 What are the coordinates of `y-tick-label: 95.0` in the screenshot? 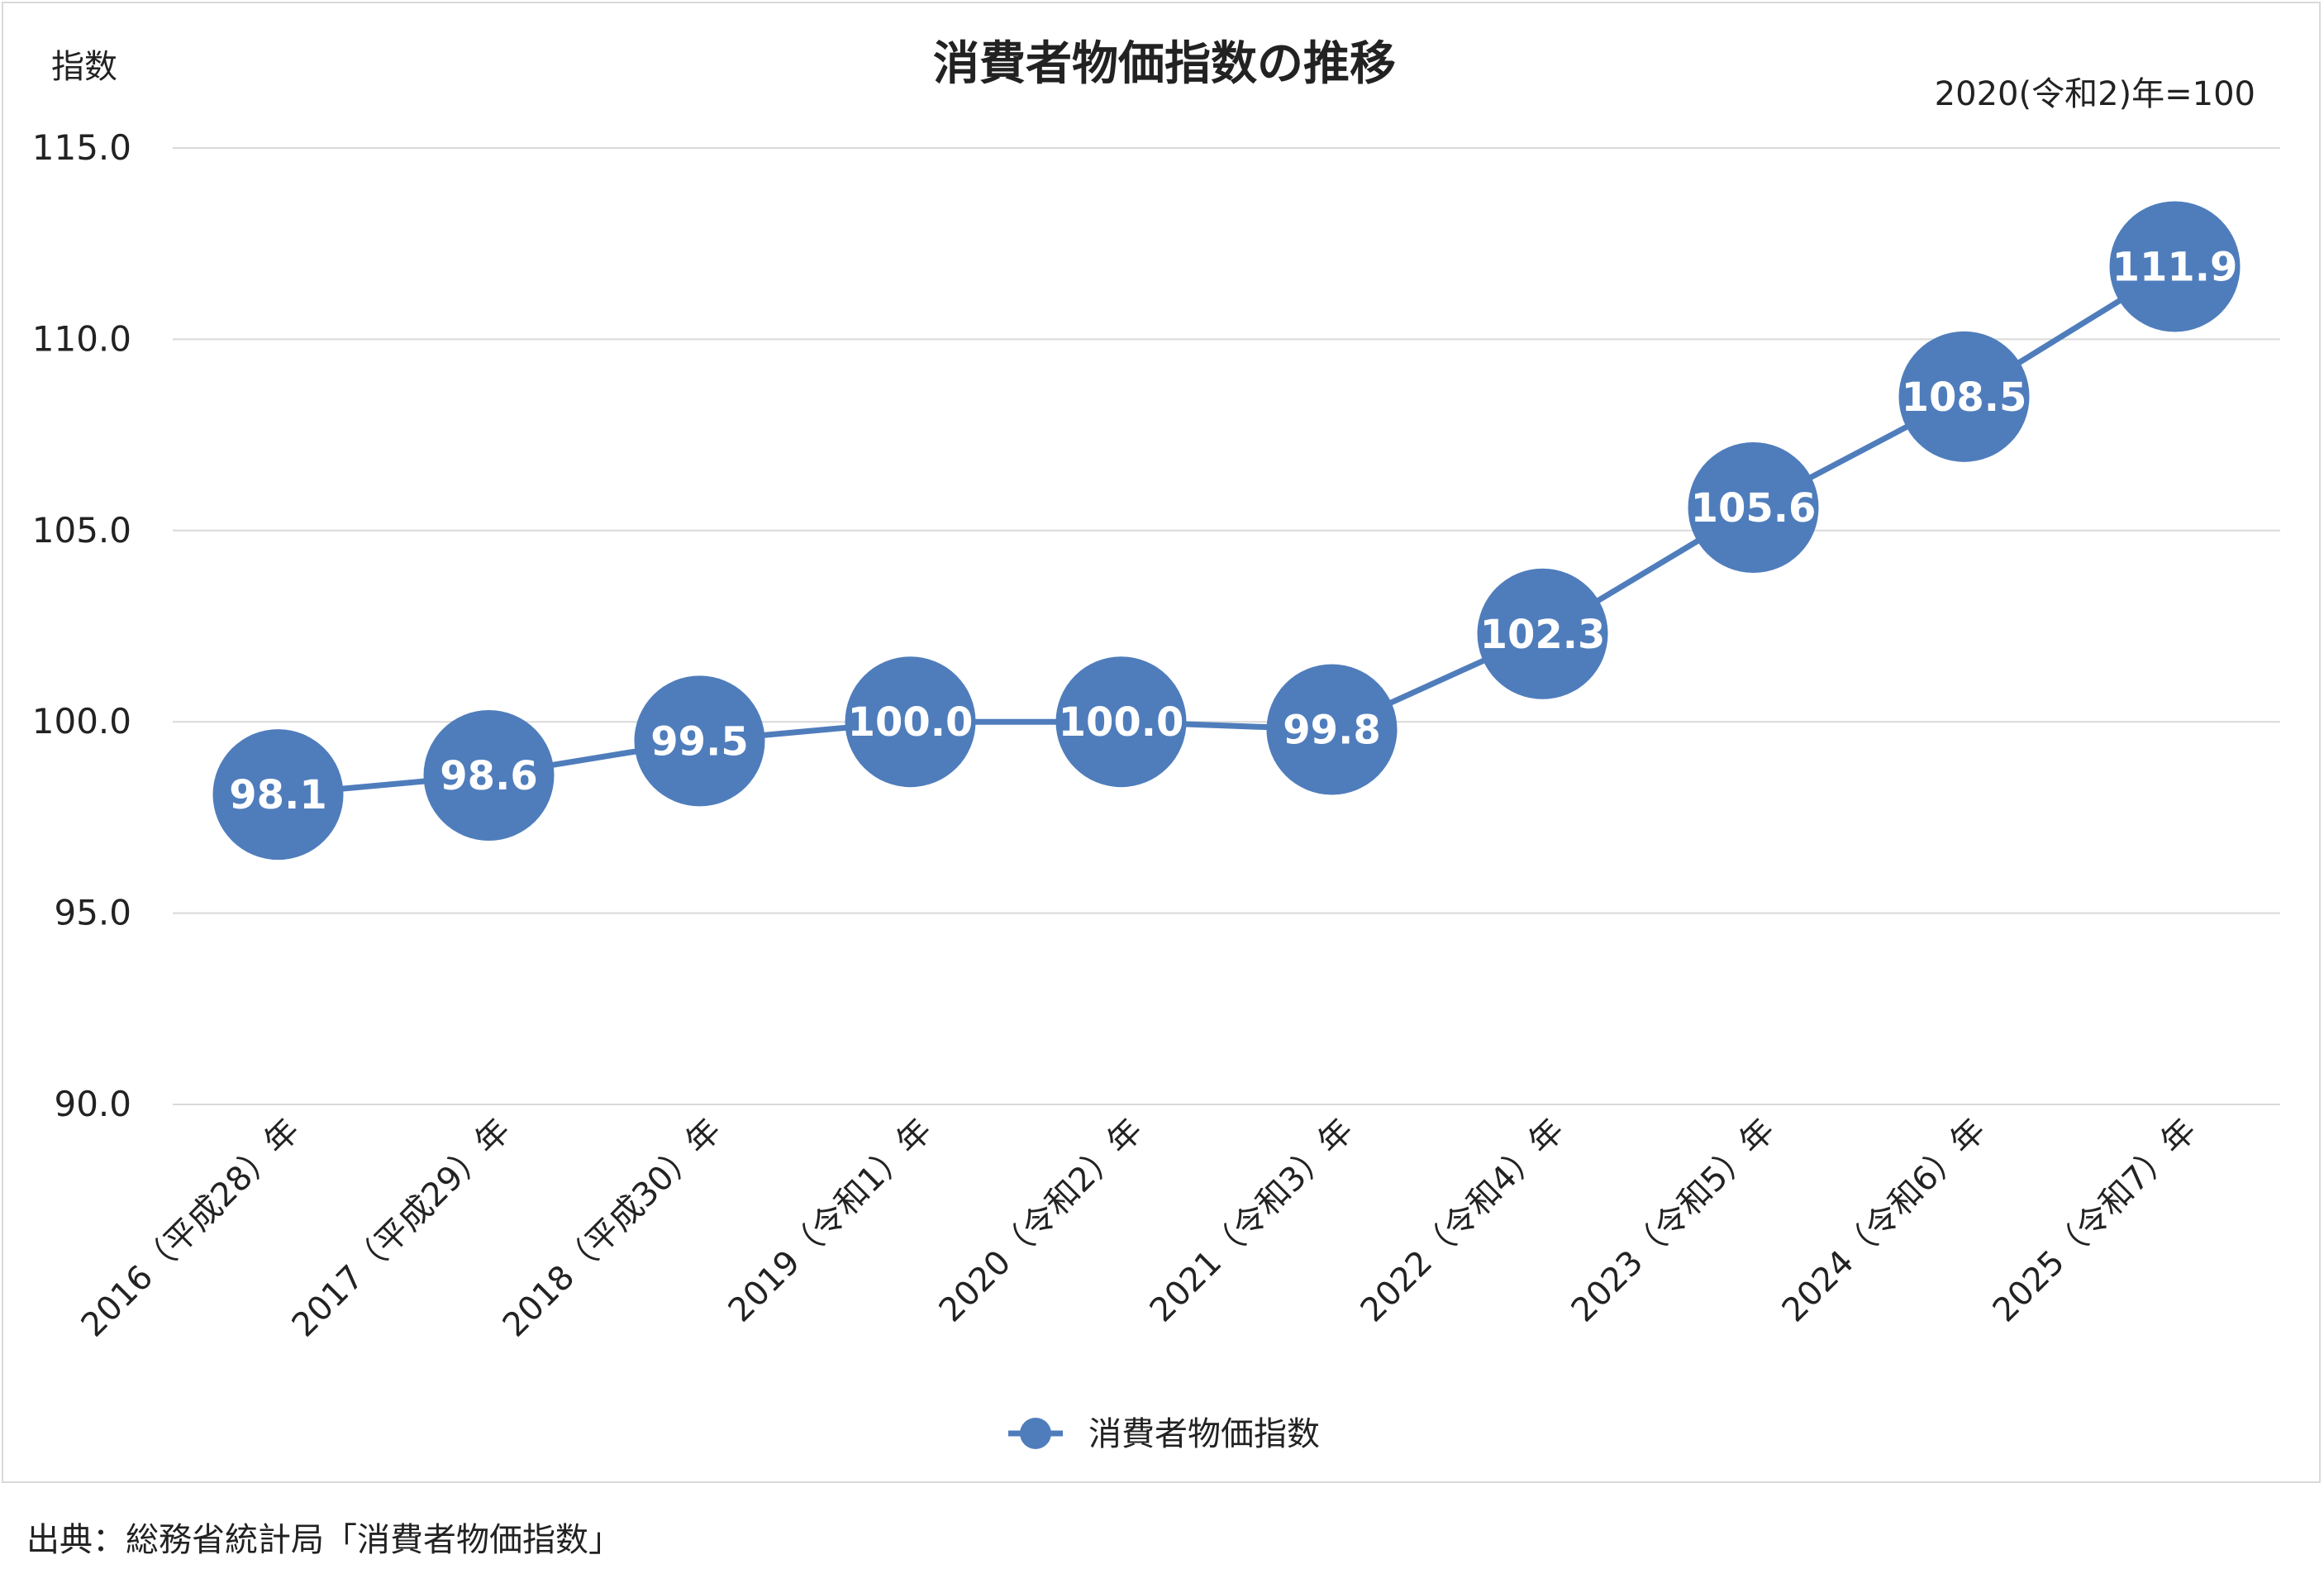 It's located at (92, 913).